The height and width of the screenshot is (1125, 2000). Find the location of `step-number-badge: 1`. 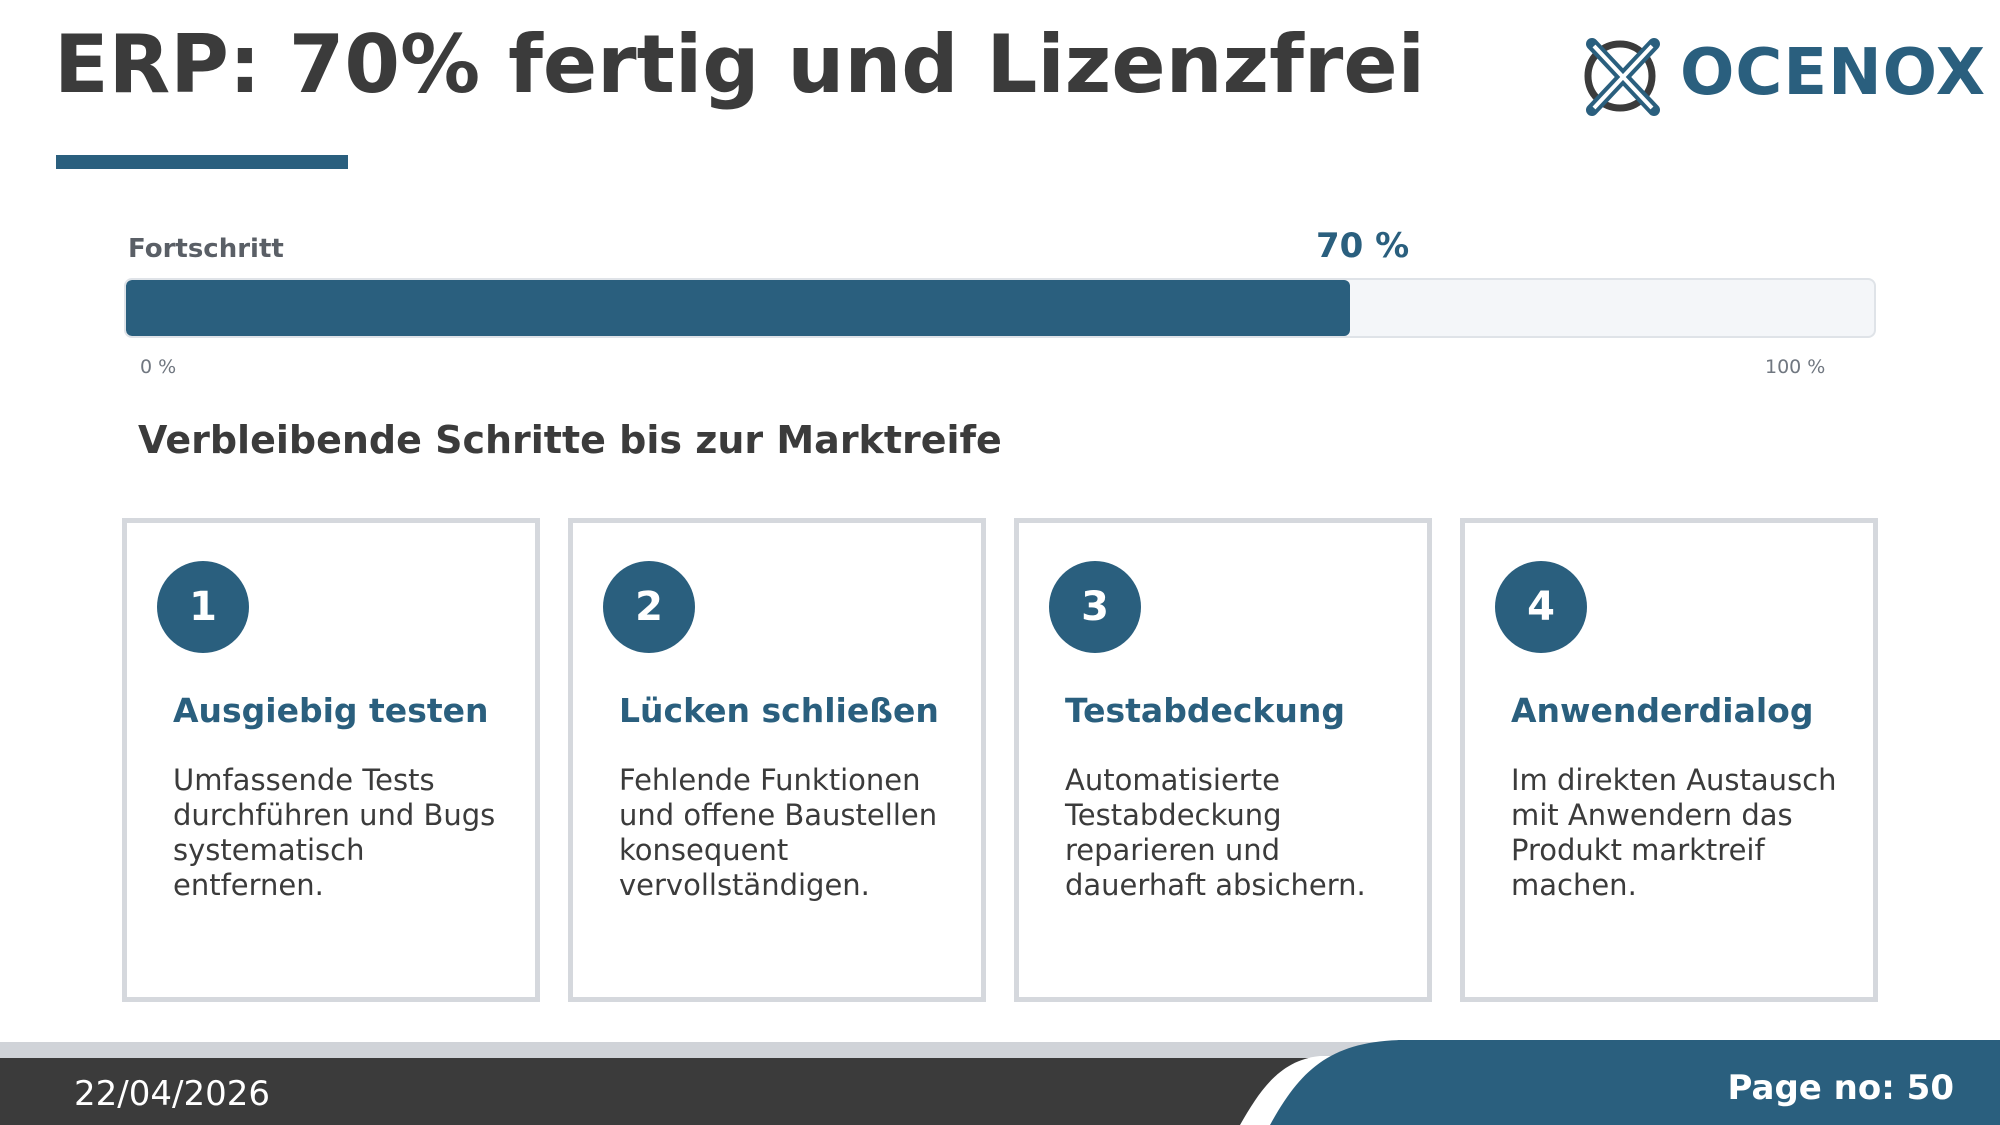

step-number-badge: 1 is located at coordinates (203, 607).